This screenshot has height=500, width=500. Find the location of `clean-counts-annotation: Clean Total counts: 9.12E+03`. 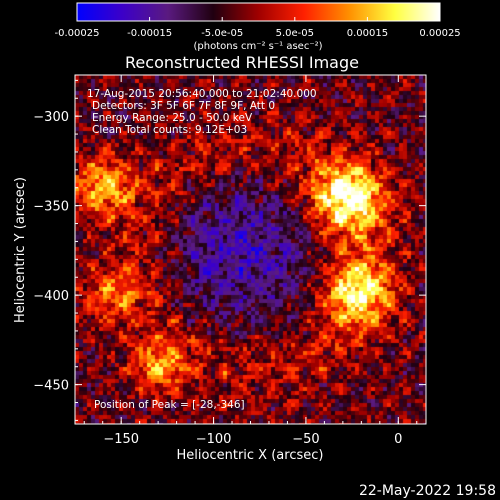

clean-counts-annotation: Clean Total counts: 9.12E+03 is located at coordinates (169, 130).